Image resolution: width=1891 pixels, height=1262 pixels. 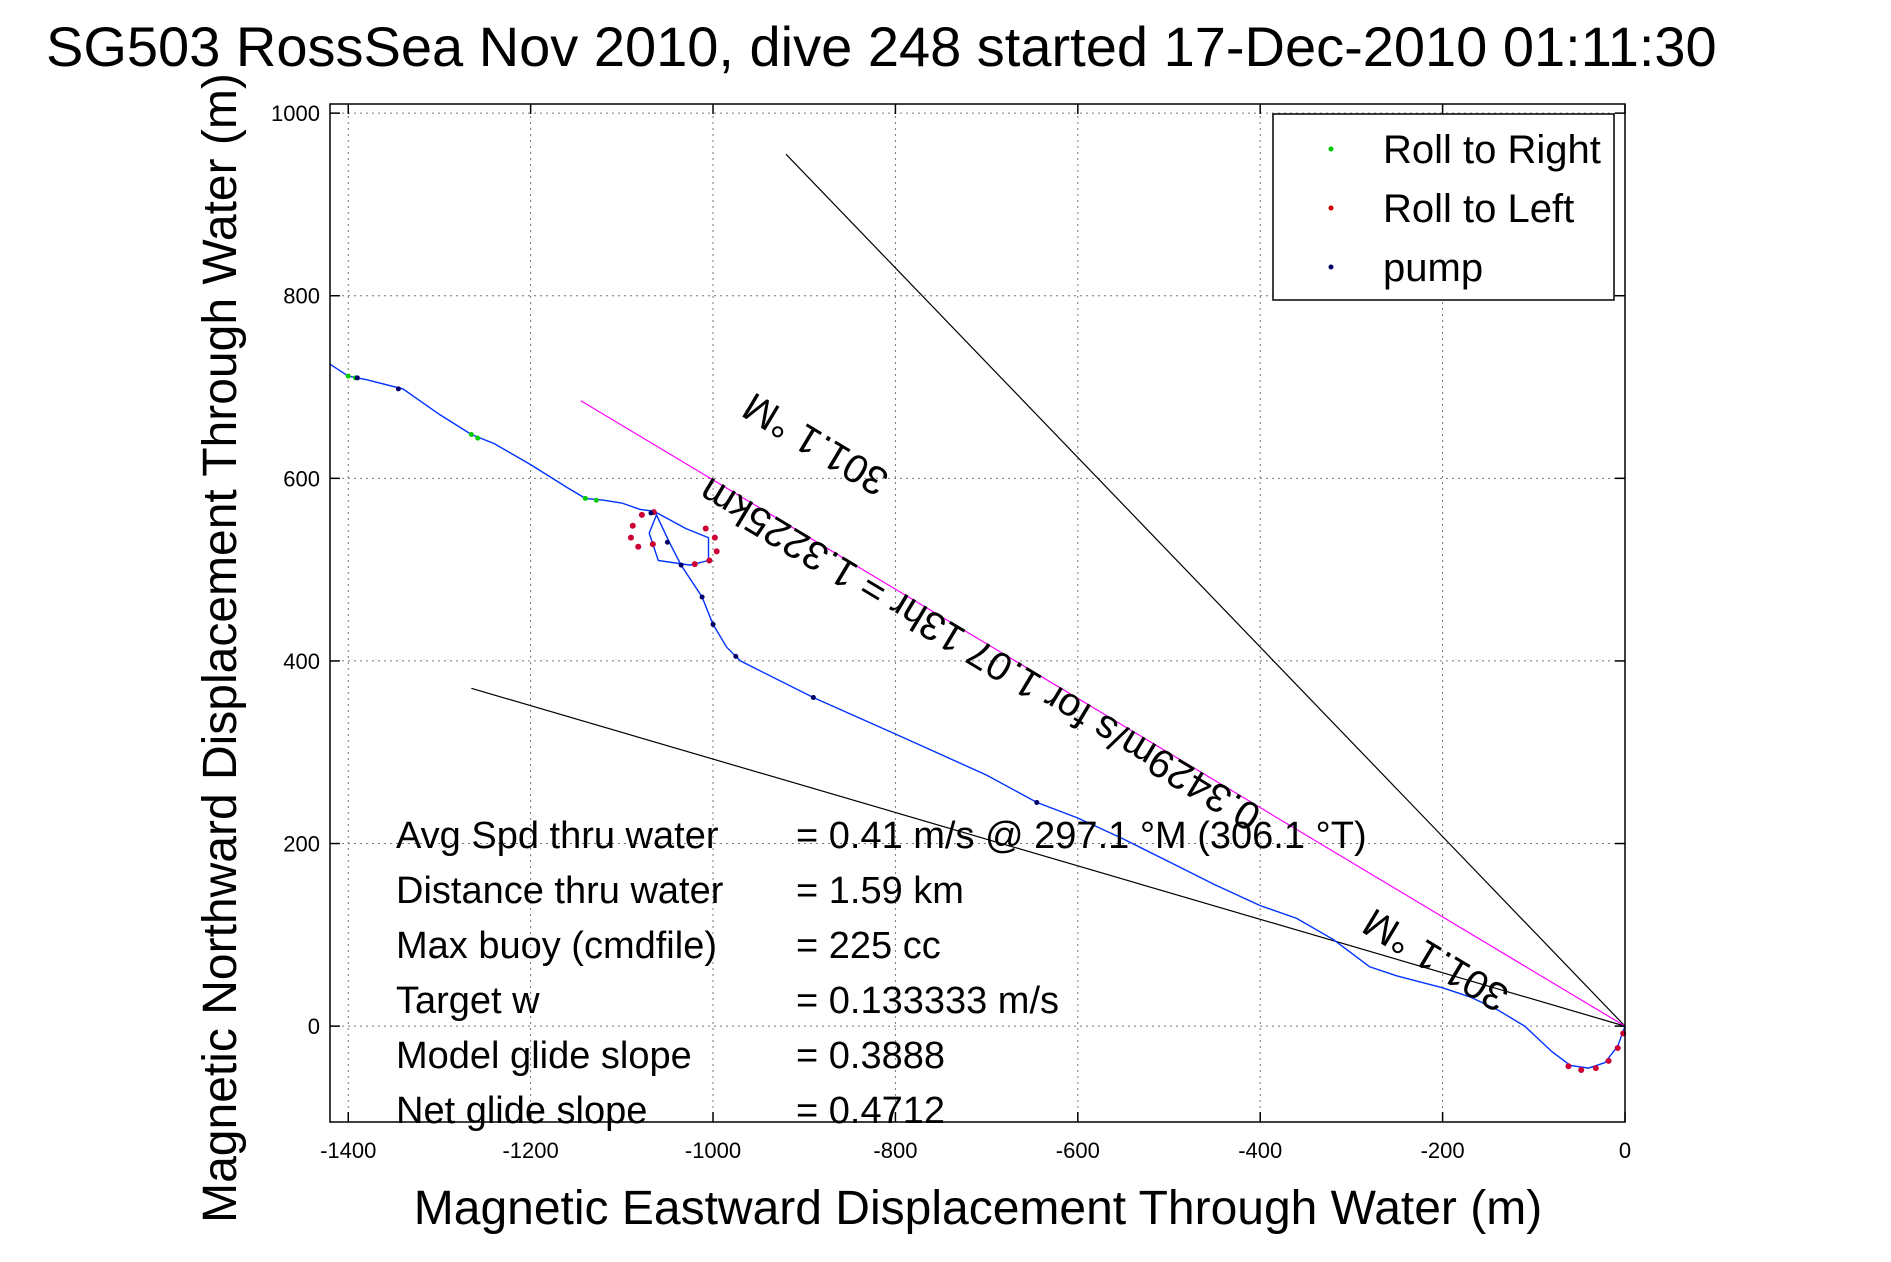 I want to click on y-tick-label: 800, so click(x=301, y=296).